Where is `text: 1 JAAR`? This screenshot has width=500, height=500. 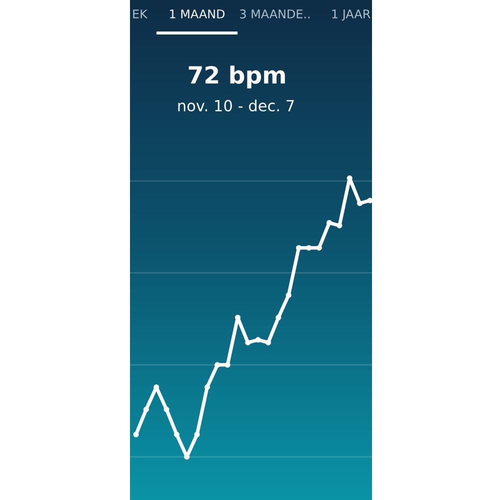 text: 1 JAAR is located at coordinates (351, 15).